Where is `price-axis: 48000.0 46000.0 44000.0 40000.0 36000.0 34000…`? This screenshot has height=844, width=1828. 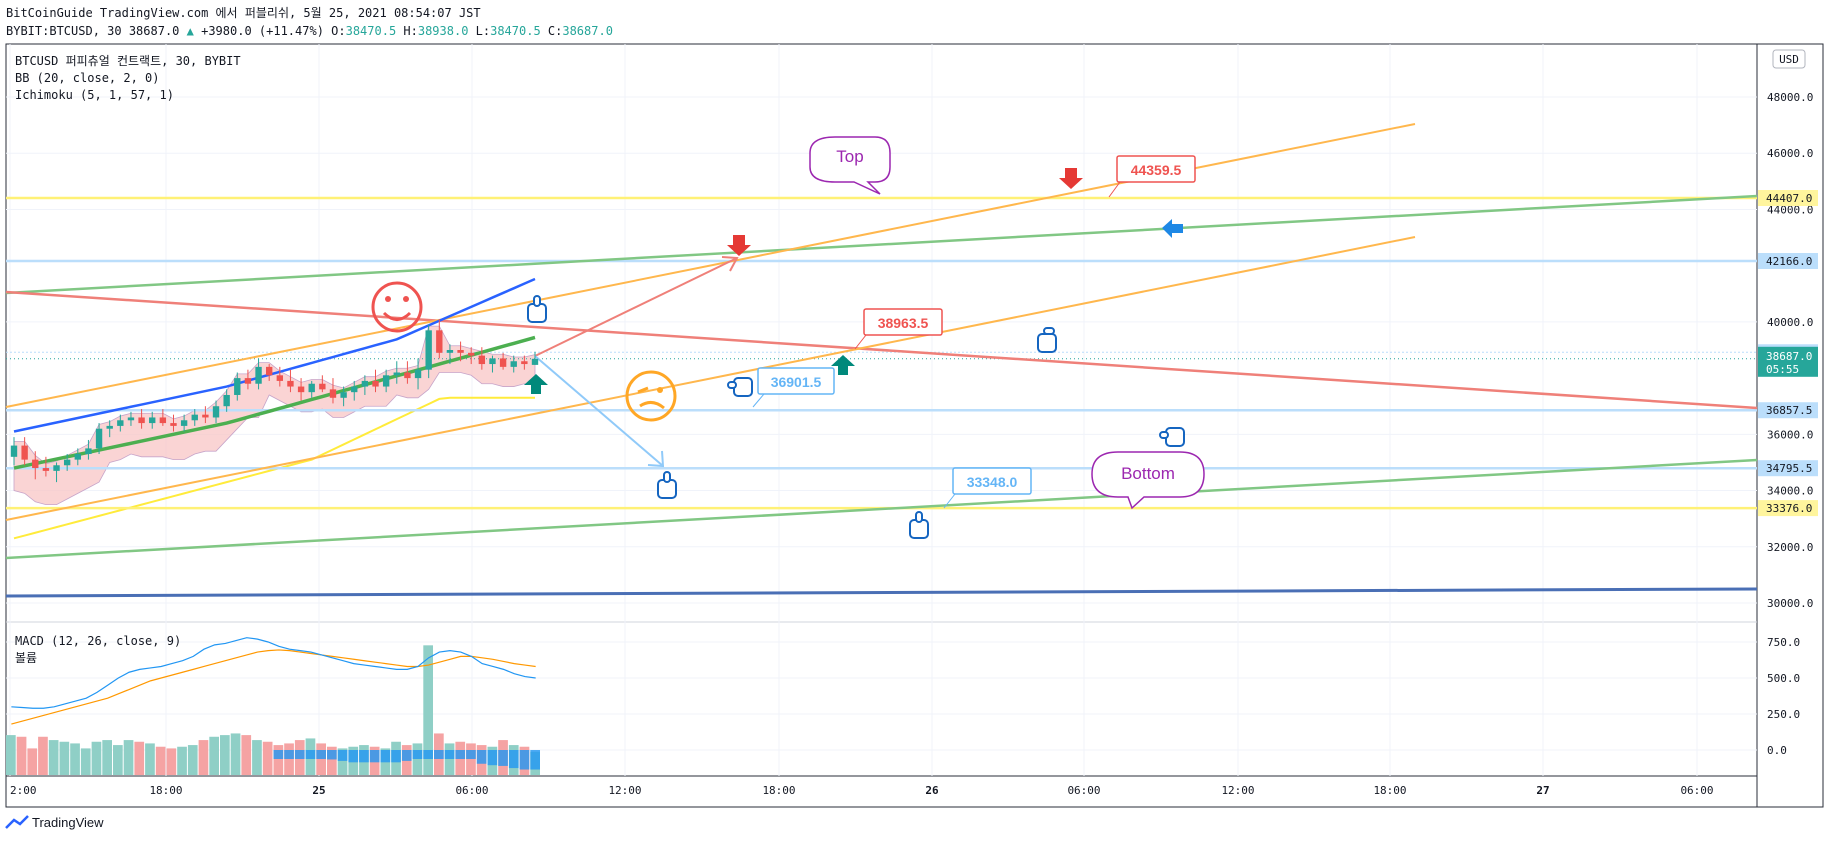
price-axis: 48000.0 46000.0 44000.0 40000.0 36000.0 34000… is located at coordinates (1790, 424).